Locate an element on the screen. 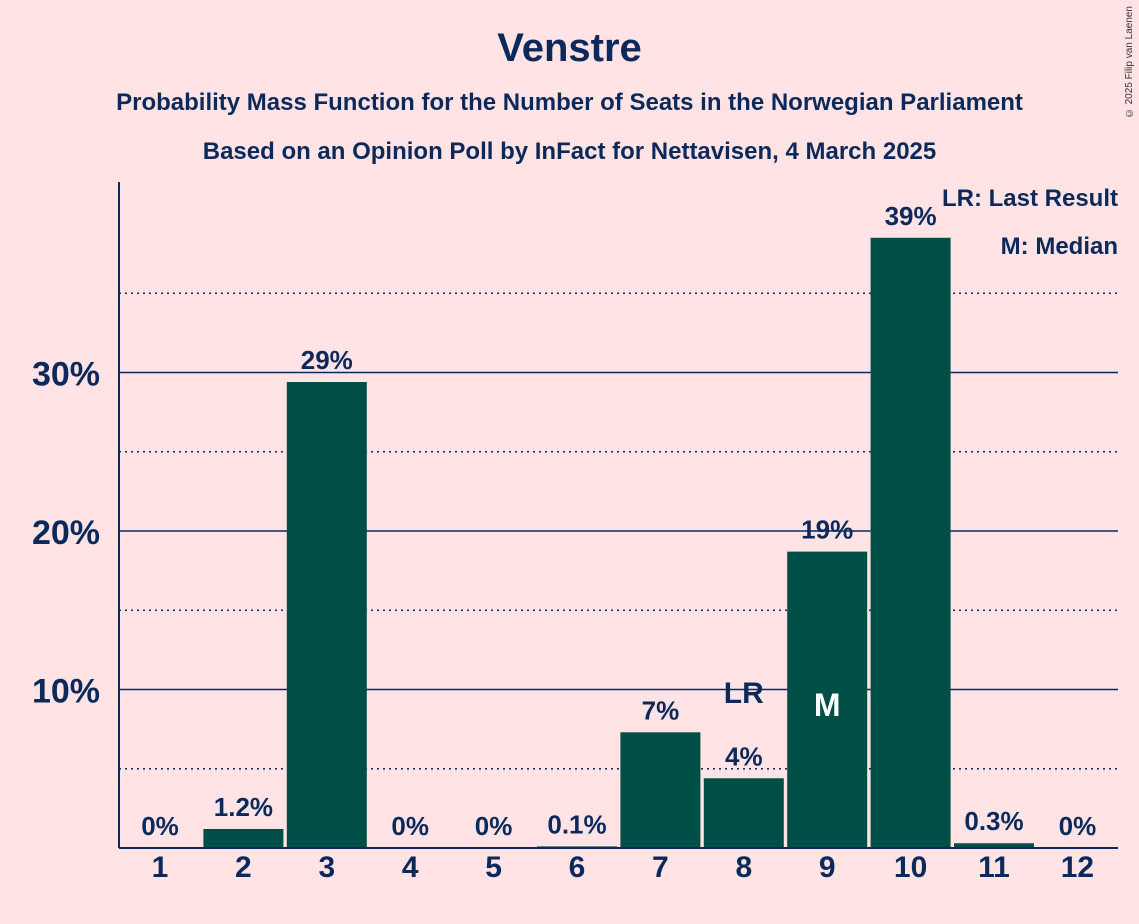 The height and width of the screenshot is (924, 1139). median-marker: M is located at coordinates (827, 705).